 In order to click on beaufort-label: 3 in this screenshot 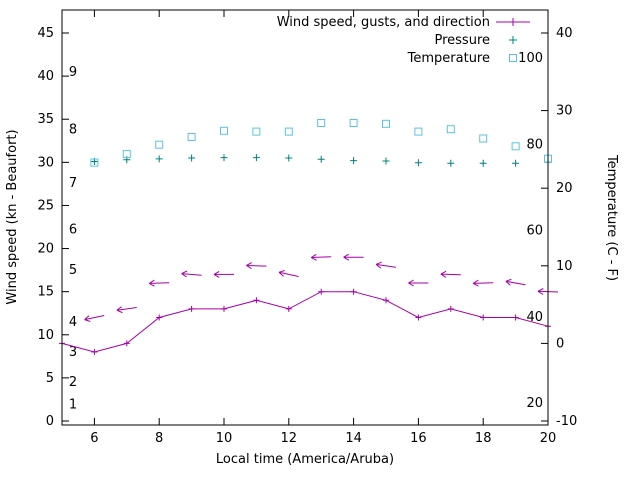, I will do `click(73, 352)`.